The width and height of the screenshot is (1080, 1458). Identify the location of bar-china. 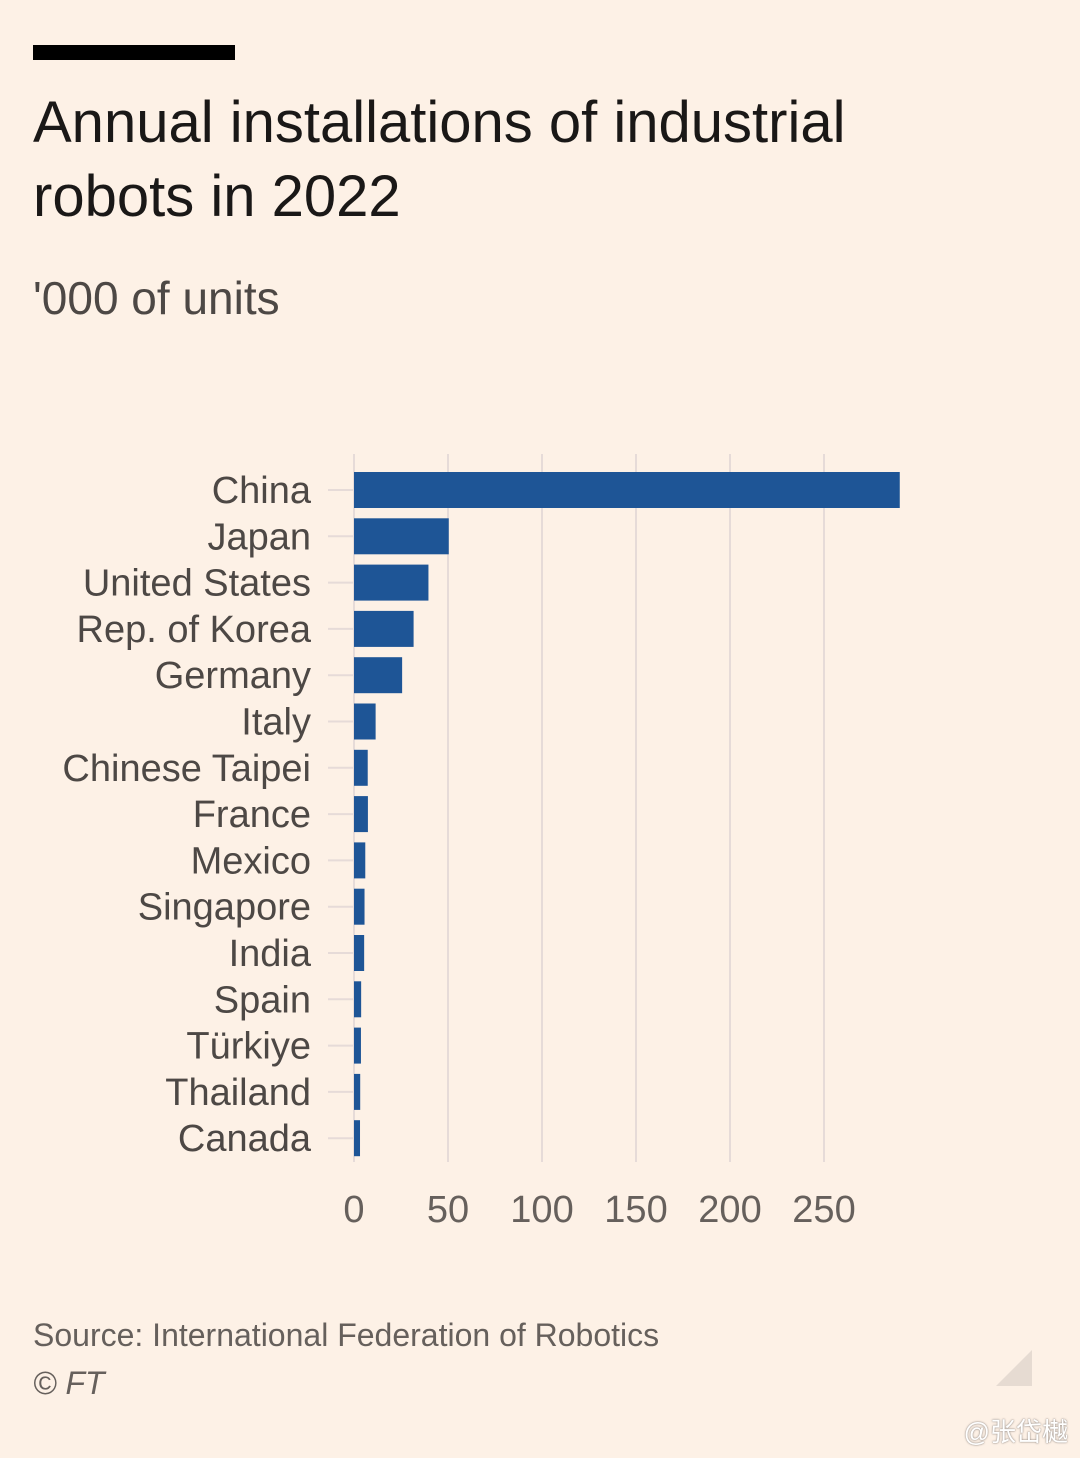
(627, 490).